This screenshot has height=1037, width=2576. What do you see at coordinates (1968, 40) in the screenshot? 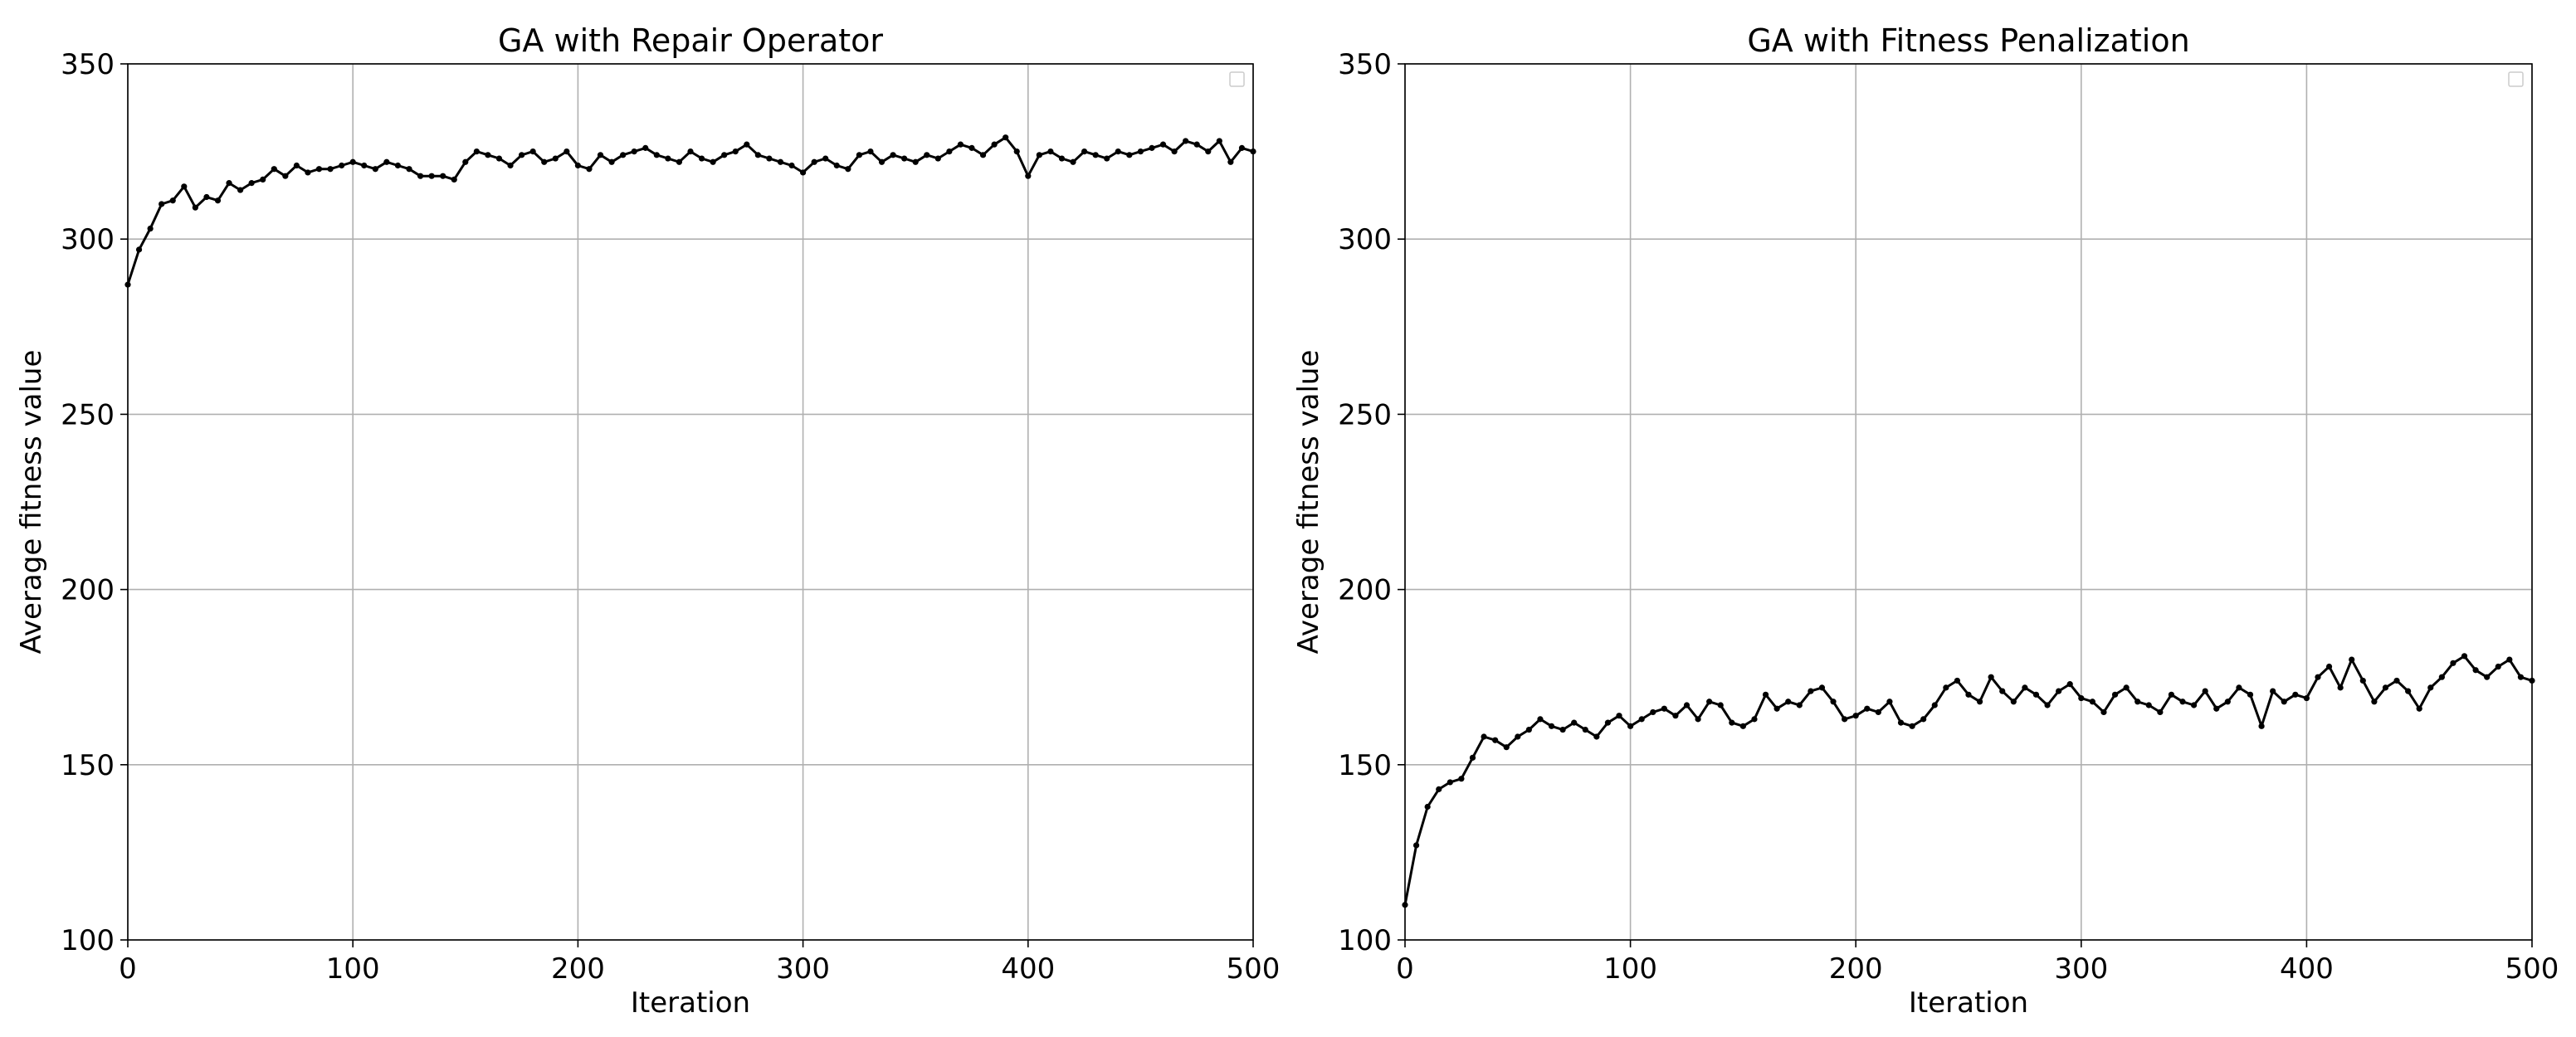
I see `chart-title: GA with Fitness Penalization` at bounding box center [1968, 40].